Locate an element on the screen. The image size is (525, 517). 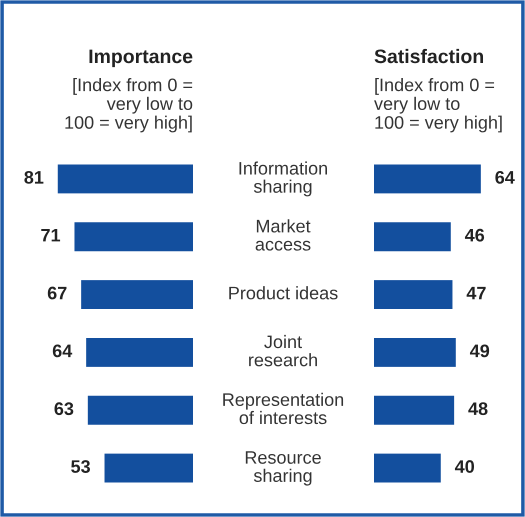
y-tick-label: Joint research is located at coordinates (283, 350).